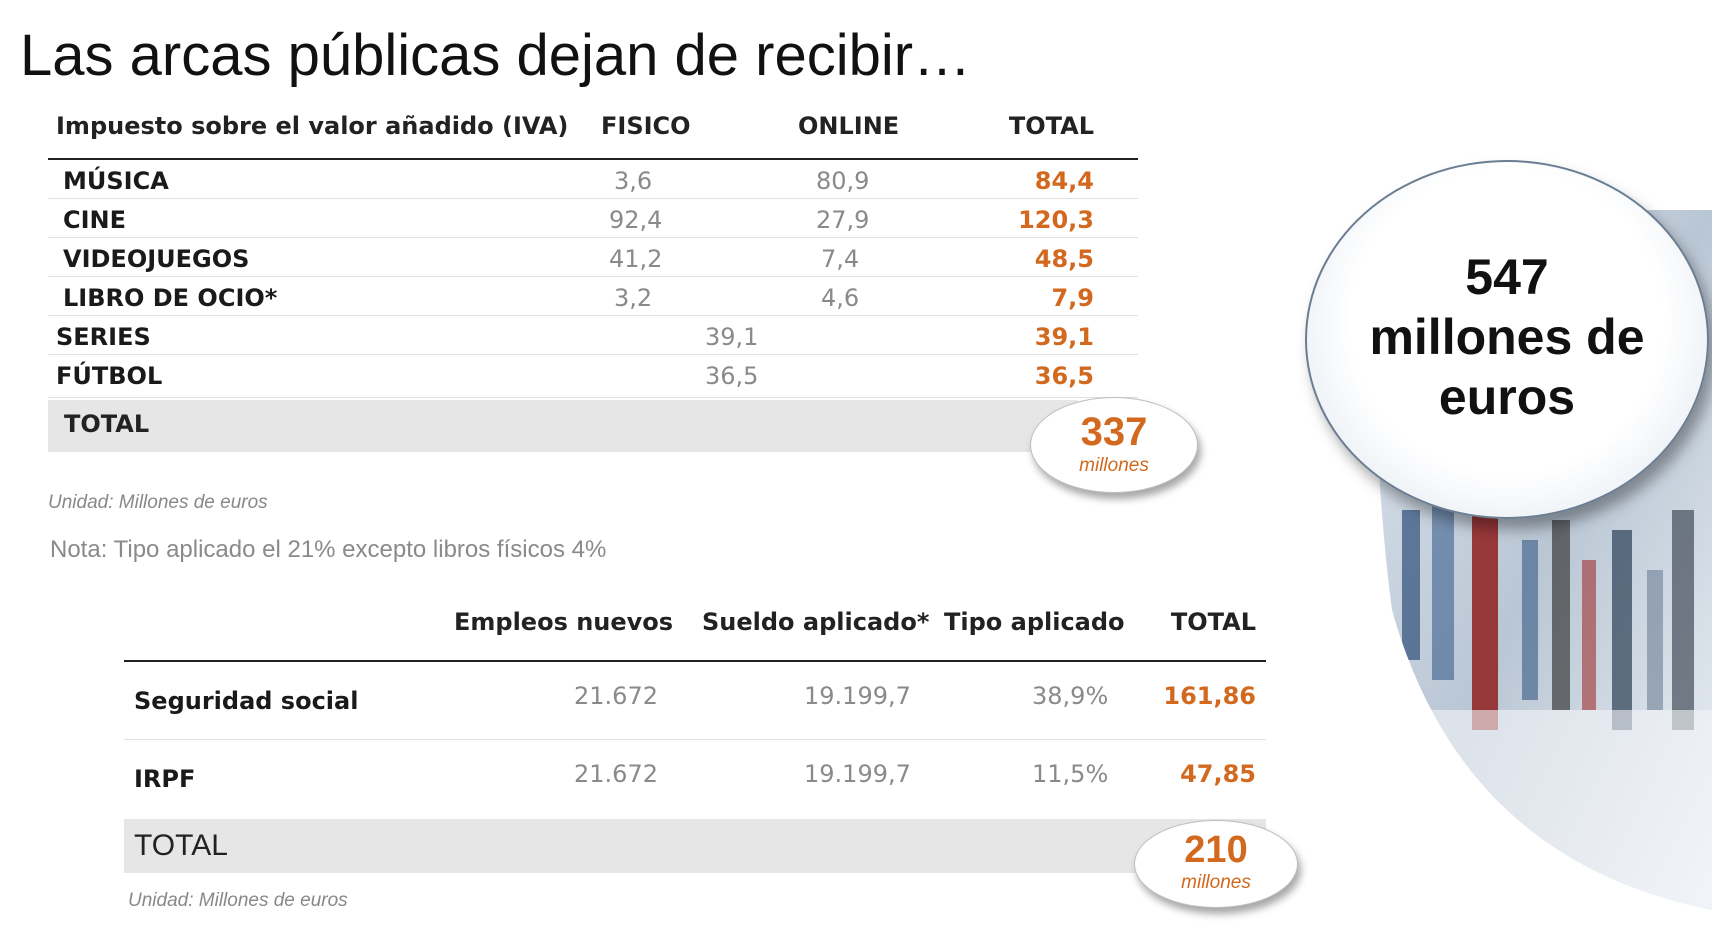  What do you see at coordinates (170, 298) in the screenshot?
I see `row-label: LIBRO DE OCIO*` at bounding box center [170, 298].